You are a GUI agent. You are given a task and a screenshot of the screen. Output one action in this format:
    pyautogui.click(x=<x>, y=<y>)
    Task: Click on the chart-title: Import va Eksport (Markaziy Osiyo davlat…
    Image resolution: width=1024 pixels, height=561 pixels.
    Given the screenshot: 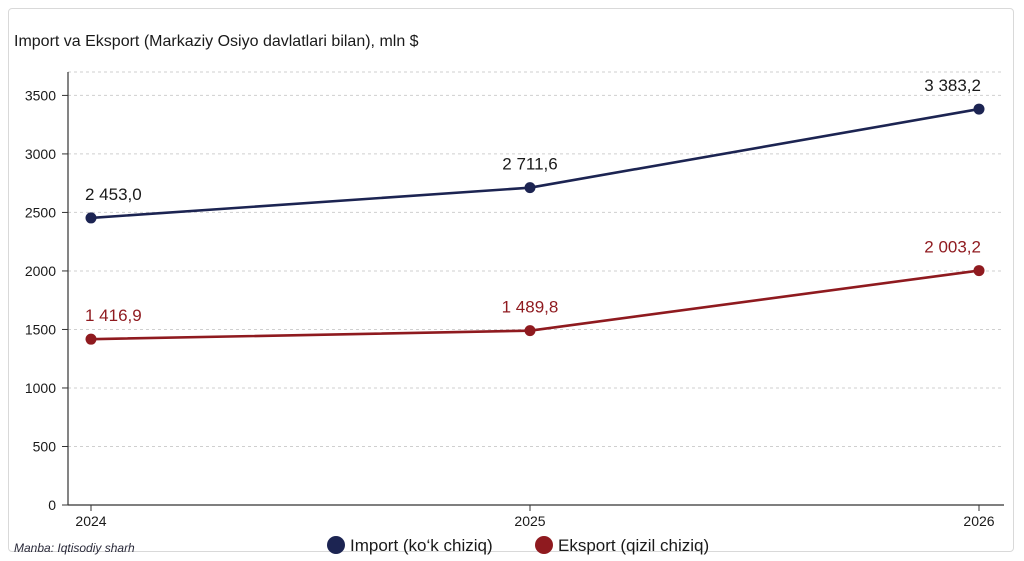 What is the action you would take?
    pyautogui.click(x=216, y=41)
    